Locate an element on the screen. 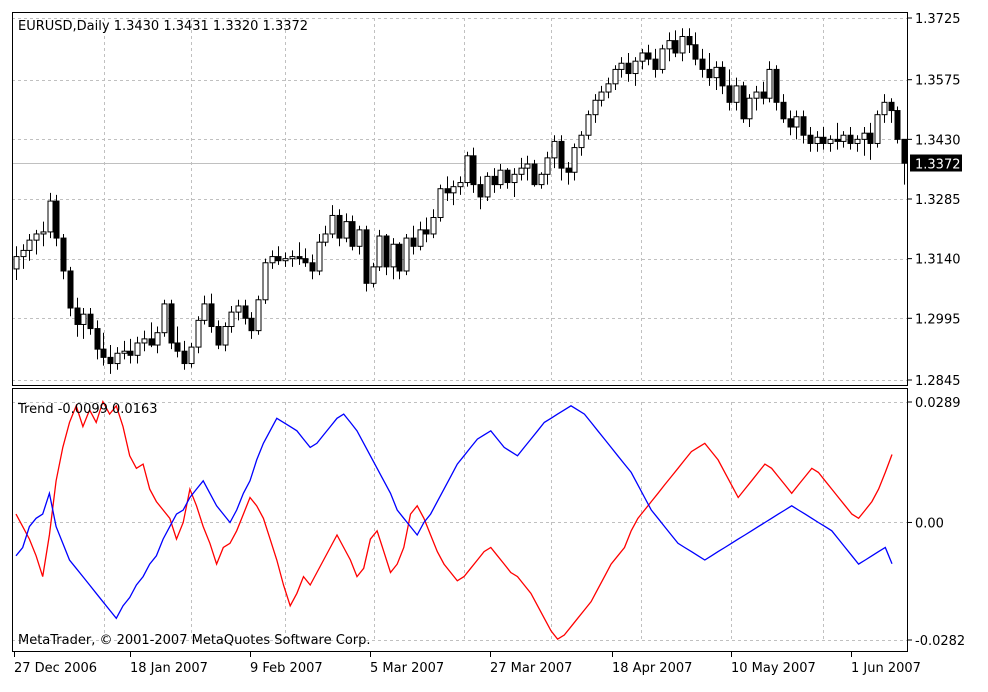 This screenshot has height=692, width=988. time-tick-label: 18 Apr 2007 is located at coordinates (652, 668).